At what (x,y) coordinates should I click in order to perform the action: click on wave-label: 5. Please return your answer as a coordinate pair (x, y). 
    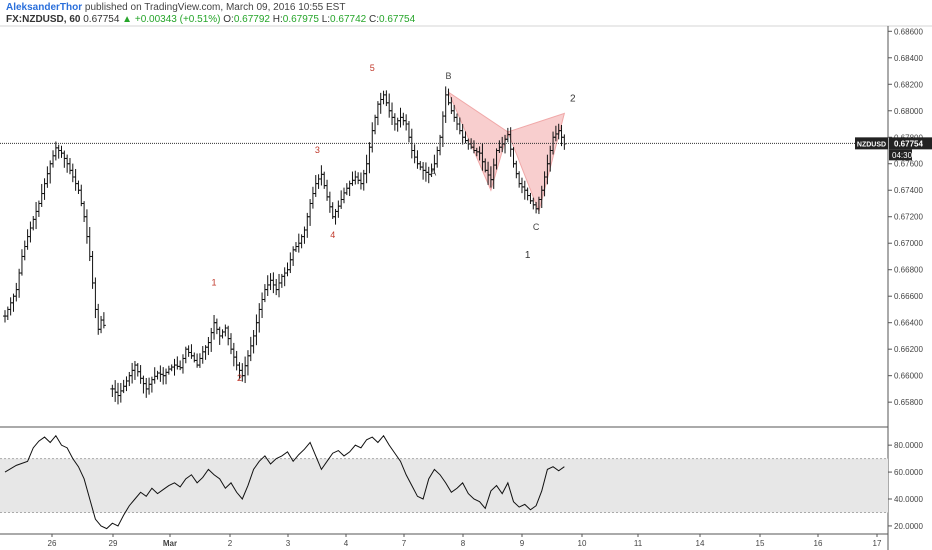
    Looking at the image, I should click on (372, 68).